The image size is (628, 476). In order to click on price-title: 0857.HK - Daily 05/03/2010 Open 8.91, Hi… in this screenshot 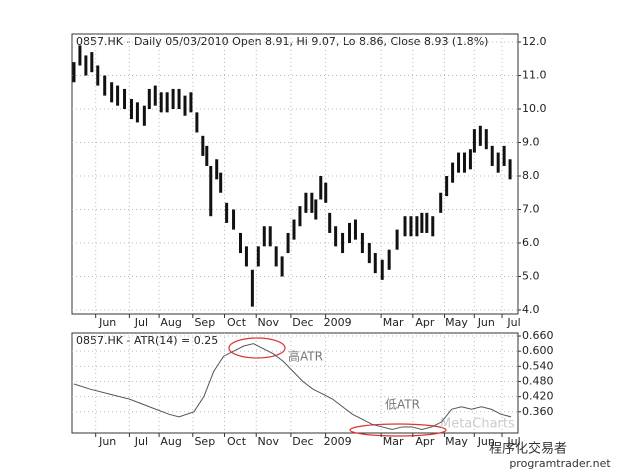, I will do `click(282, 41)`.